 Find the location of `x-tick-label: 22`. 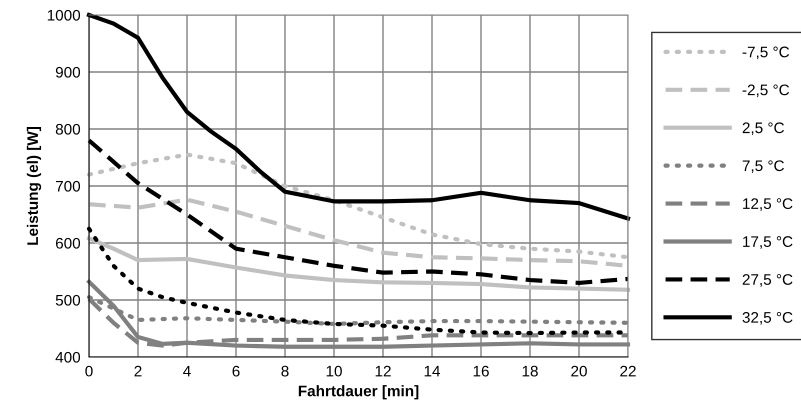

x-tick-label: 22 is located at coordinates (628, 371).